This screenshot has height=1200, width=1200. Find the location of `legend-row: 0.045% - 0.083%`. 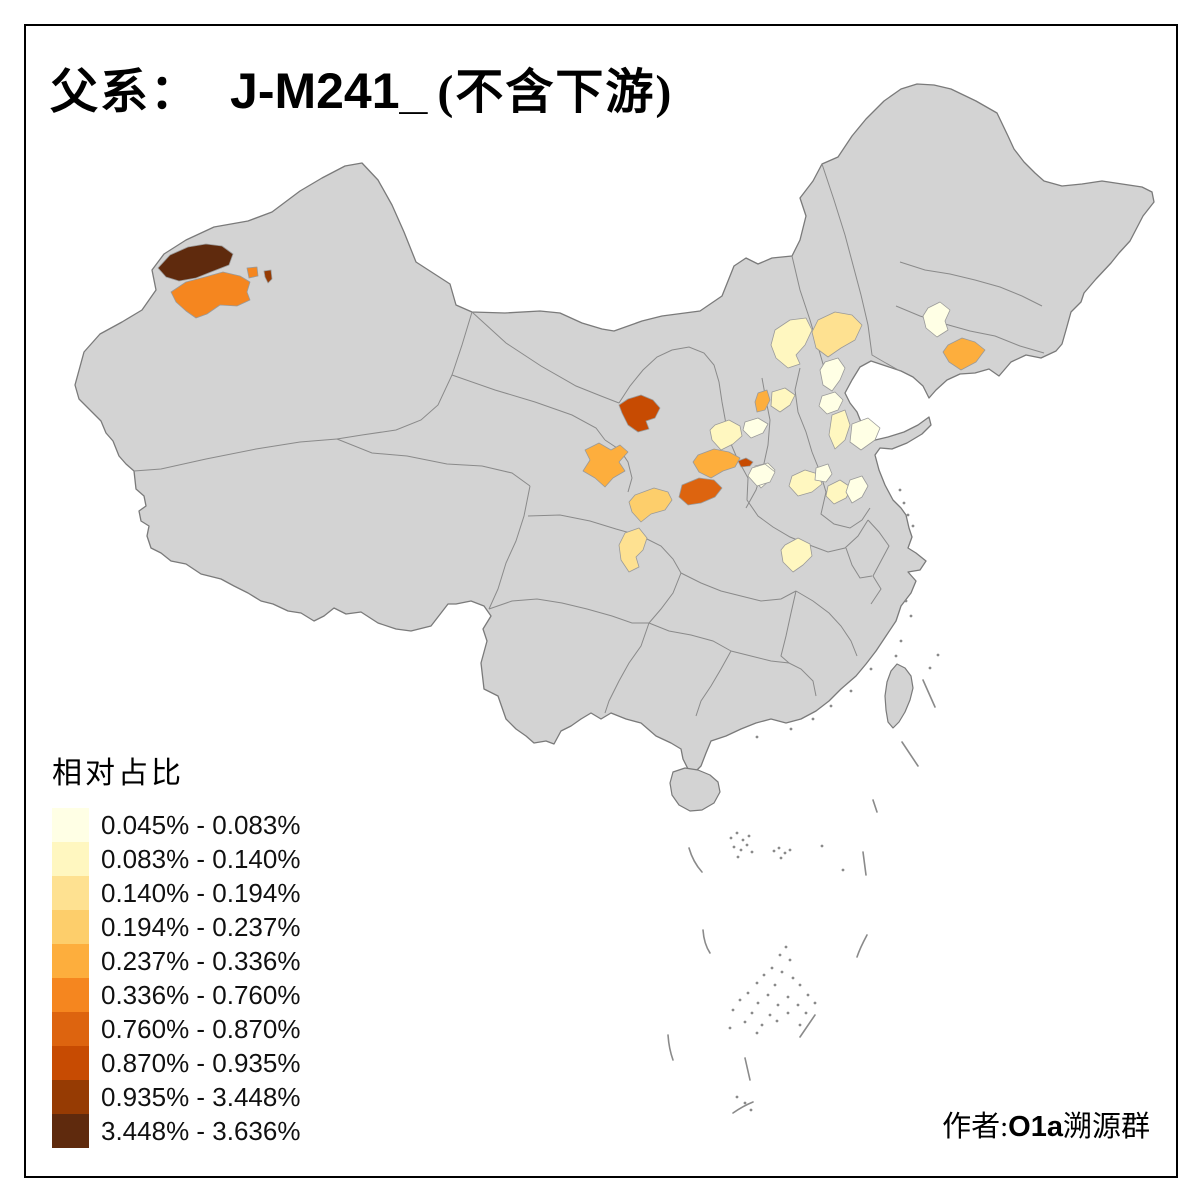

legend-row: 0.045% - 0.083% is located at coordinates (176, 825).